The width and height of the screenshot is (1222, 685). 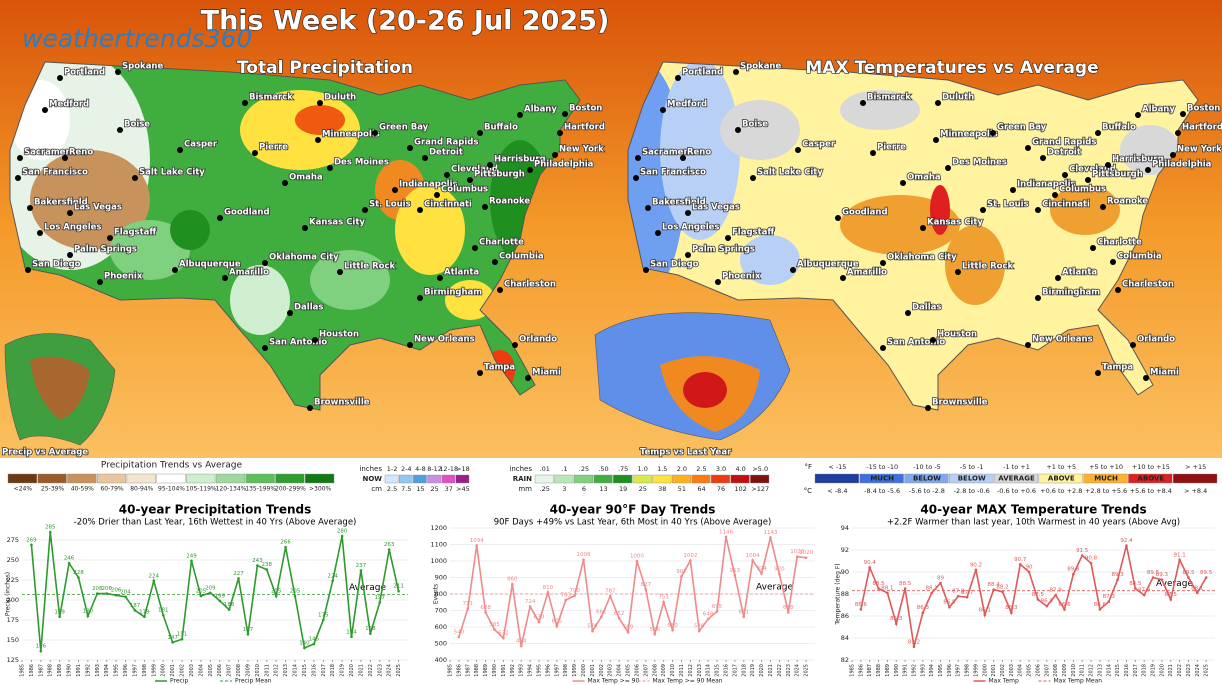 I want to click on x-tick-label: 1989, so click(x=60, y=670).